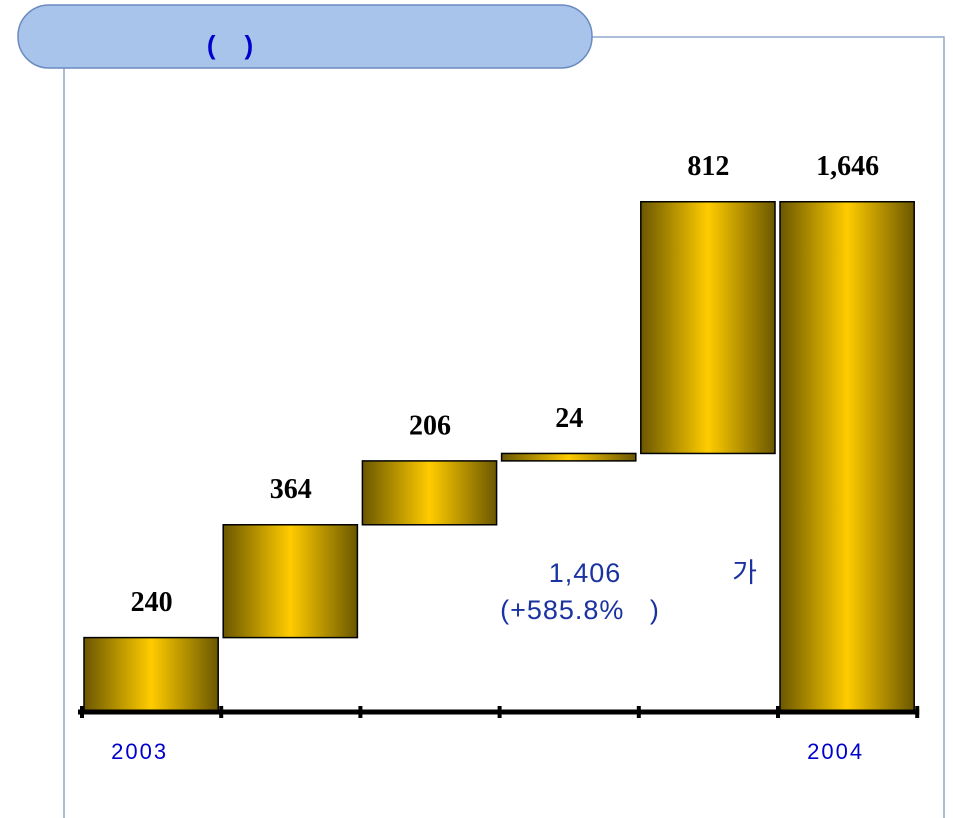  What do you see at coordinates (230, 45) in the screenshot?
I see `chart-title: ( )` at bounding box center [230, 45].